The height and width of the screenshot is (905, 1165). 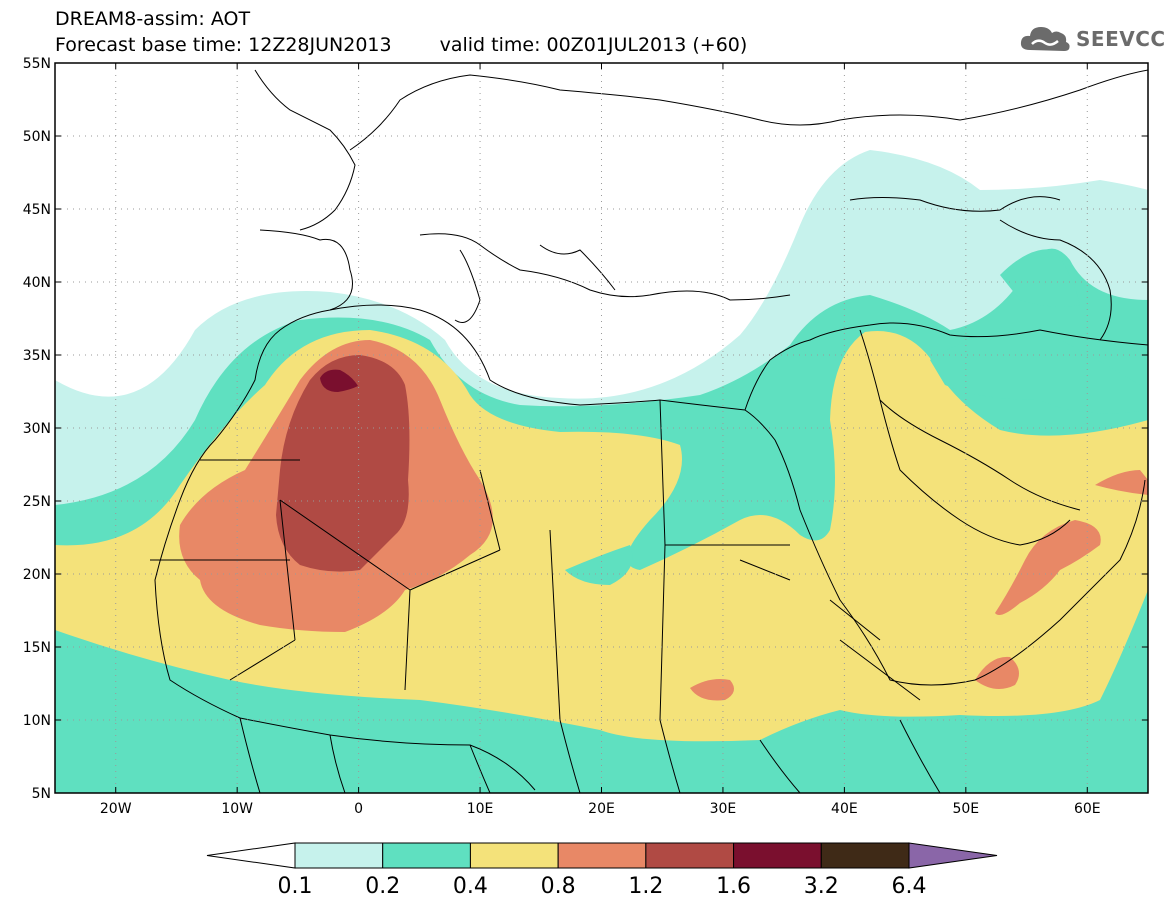 What do you see at coordinates (1045, 39) in the screenshot?
I see `cloud-icon` at bounding box center [1045, 39].